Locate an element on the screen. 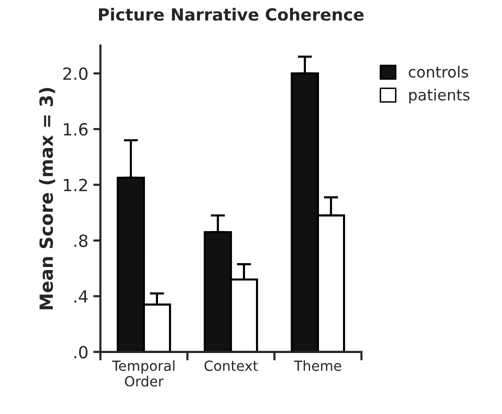 The height and width of the screenshot is (414, 502). chart-title: Picture Narrative Coherence is located at coordinates (231, 14).